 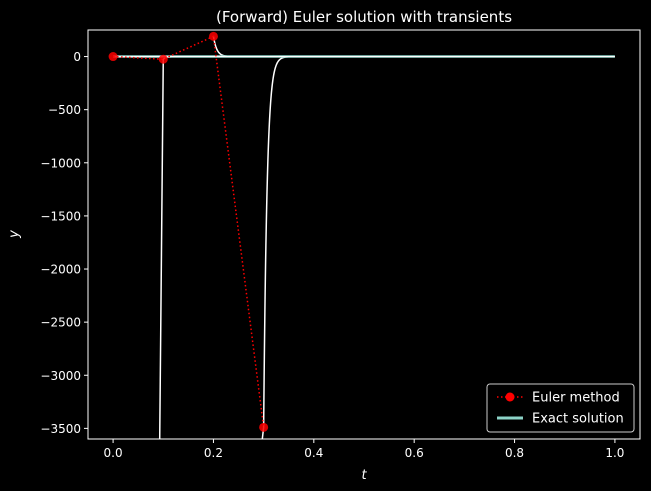 What do you see at coordinates (60, 376) in the screenshot?
I see `y-tick-label: −3000` at bounding box center [60, 376].